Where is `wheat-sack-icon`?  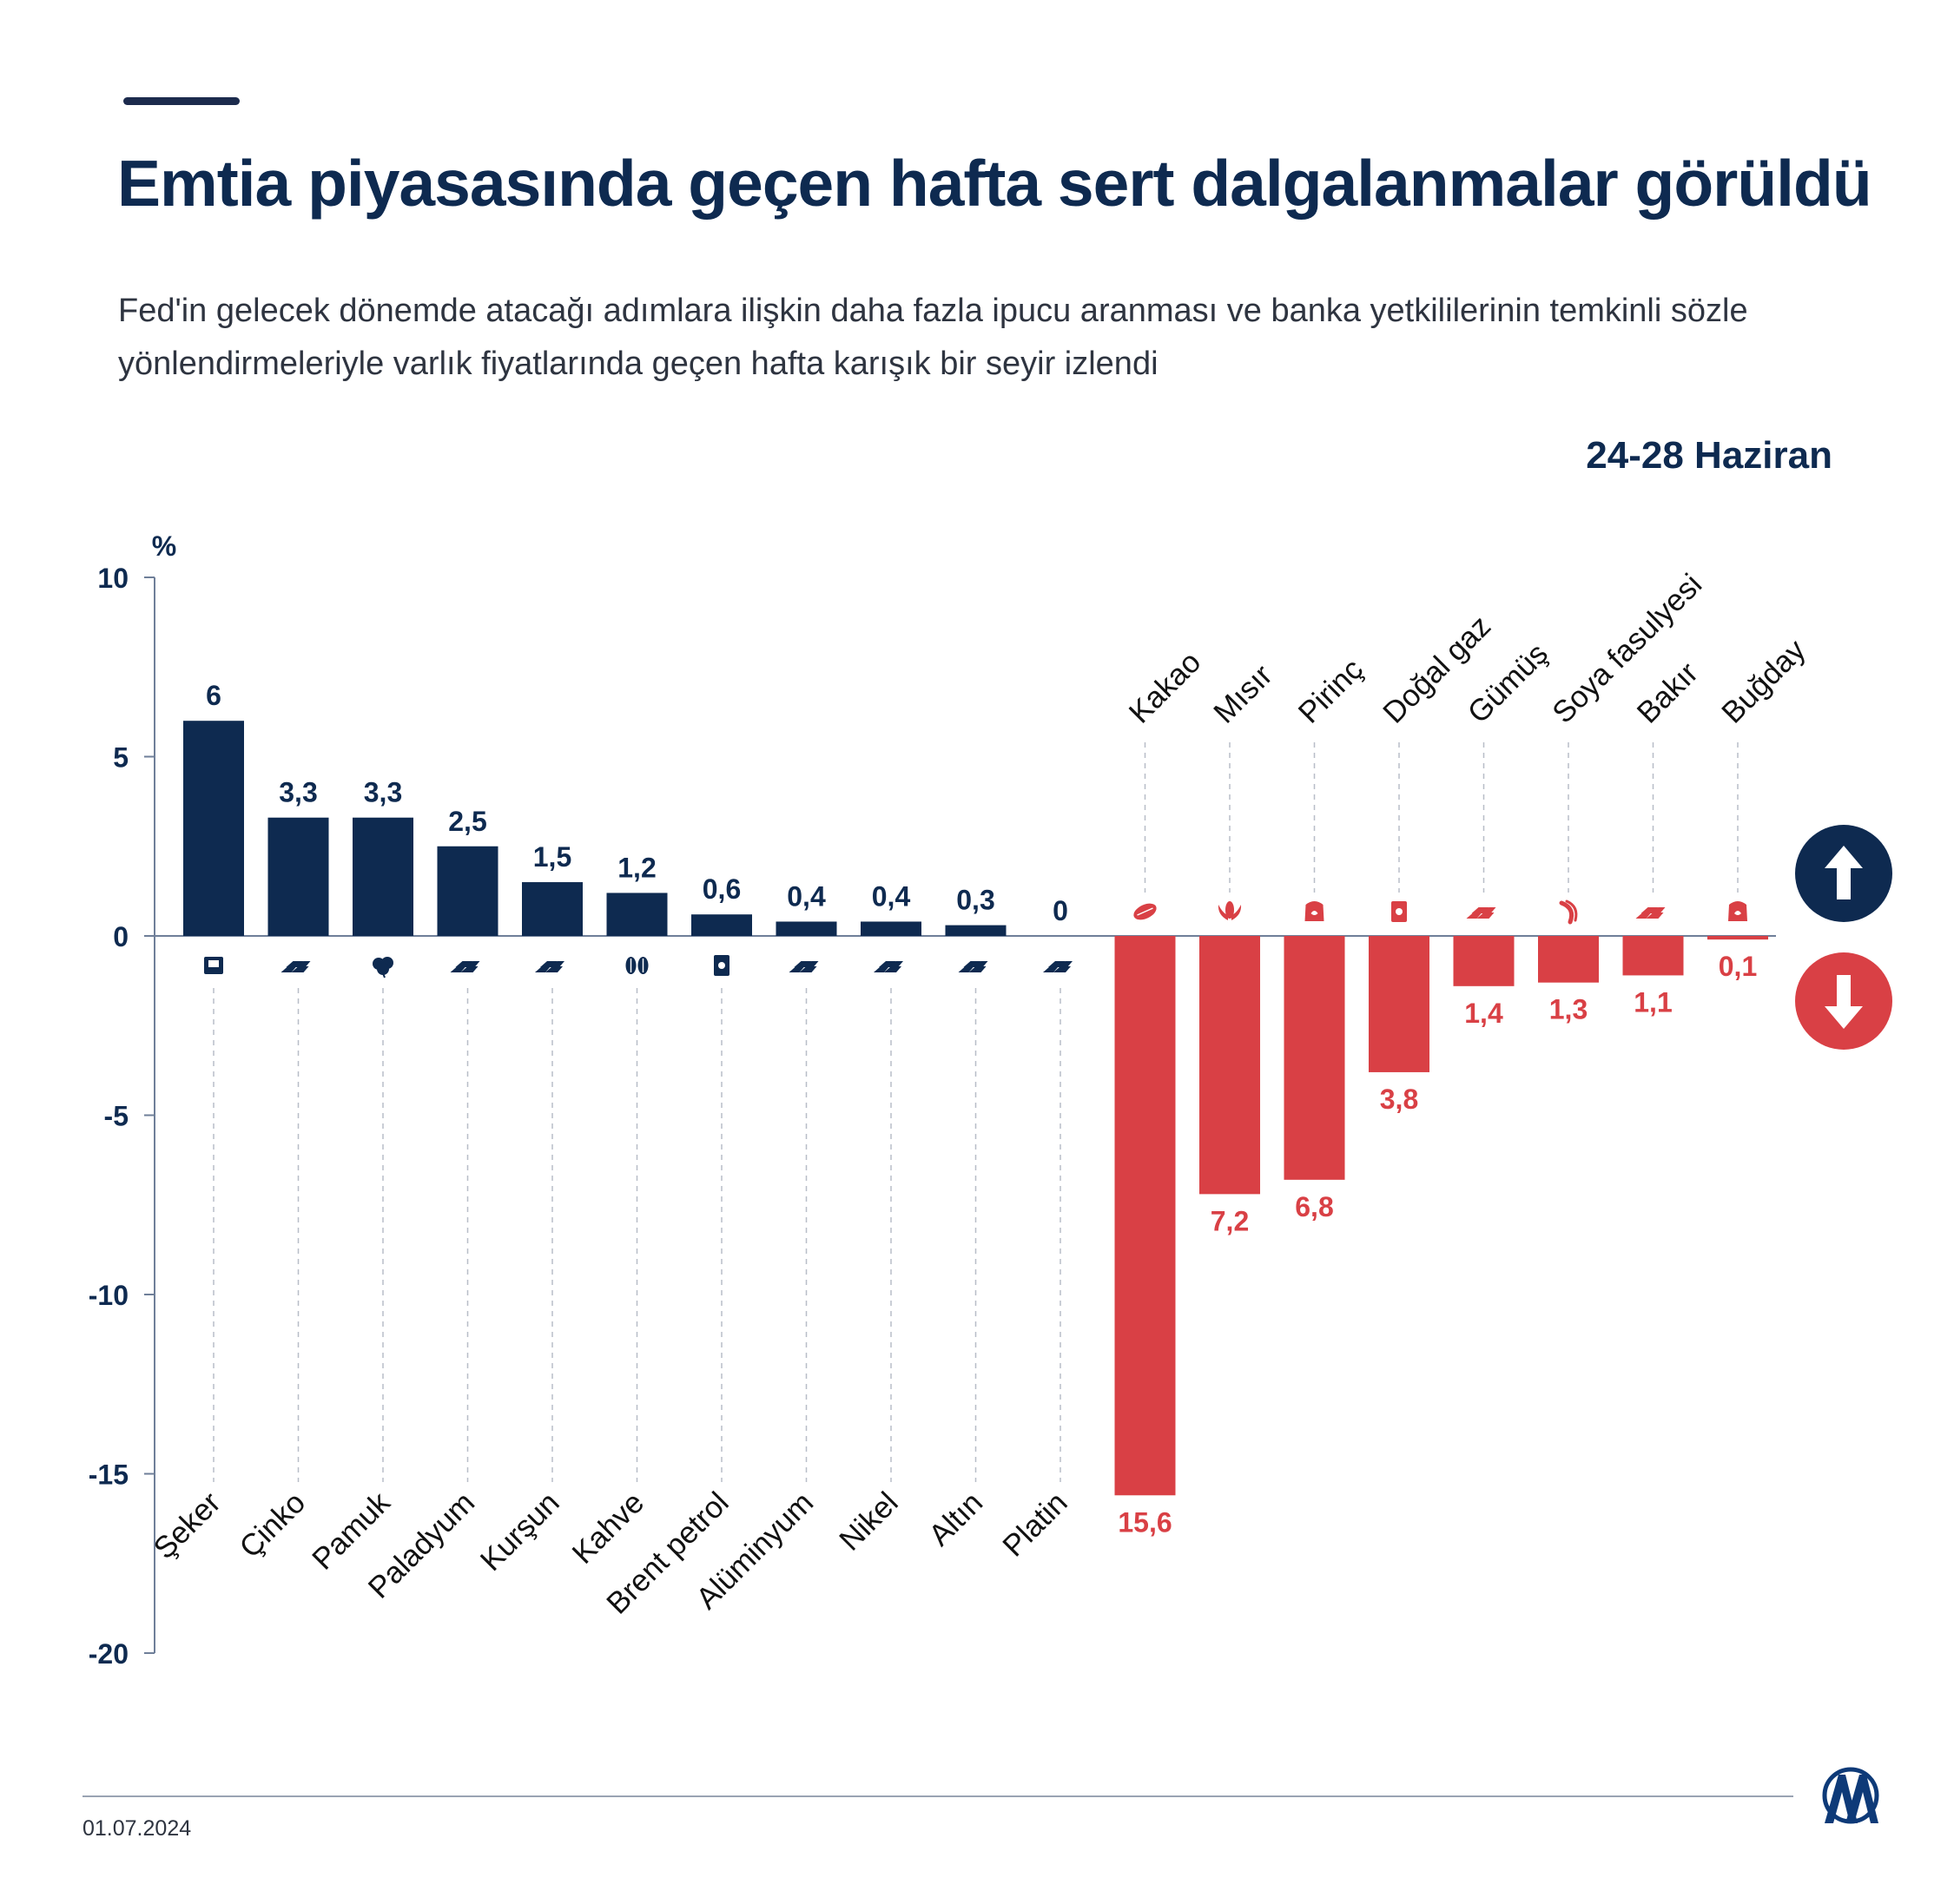
wheat-sack-icon is located at coordinates (1737, 911).